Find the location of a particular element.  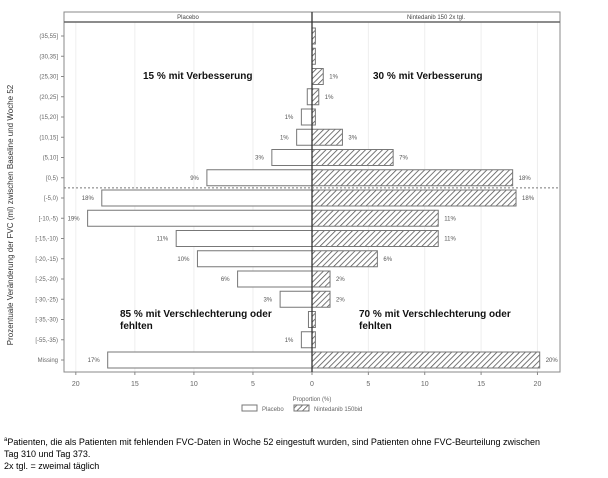

legend-swatch-placebo is located at coordinates (249, 408).